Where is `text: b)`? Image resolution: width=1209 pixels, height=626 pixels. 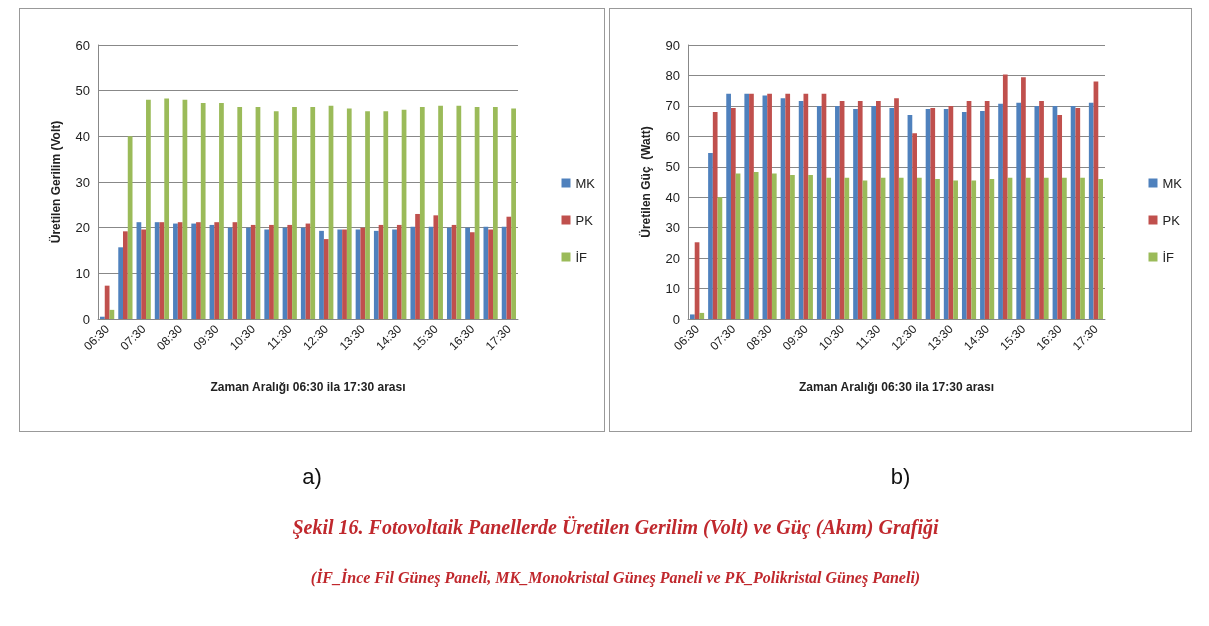
text: b) is located at coordinates (900, 477).